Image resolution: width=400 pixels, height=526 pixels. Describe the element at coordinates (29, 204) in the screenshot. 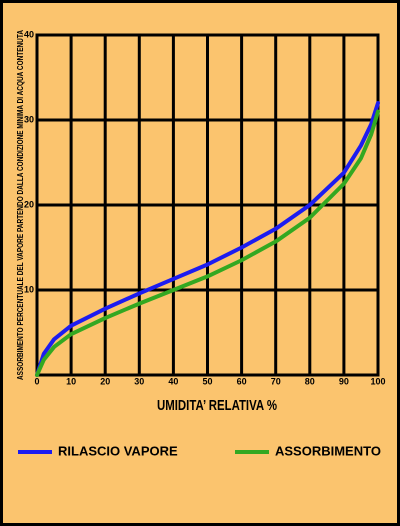

I see `y-tick-label: 20` at that location.